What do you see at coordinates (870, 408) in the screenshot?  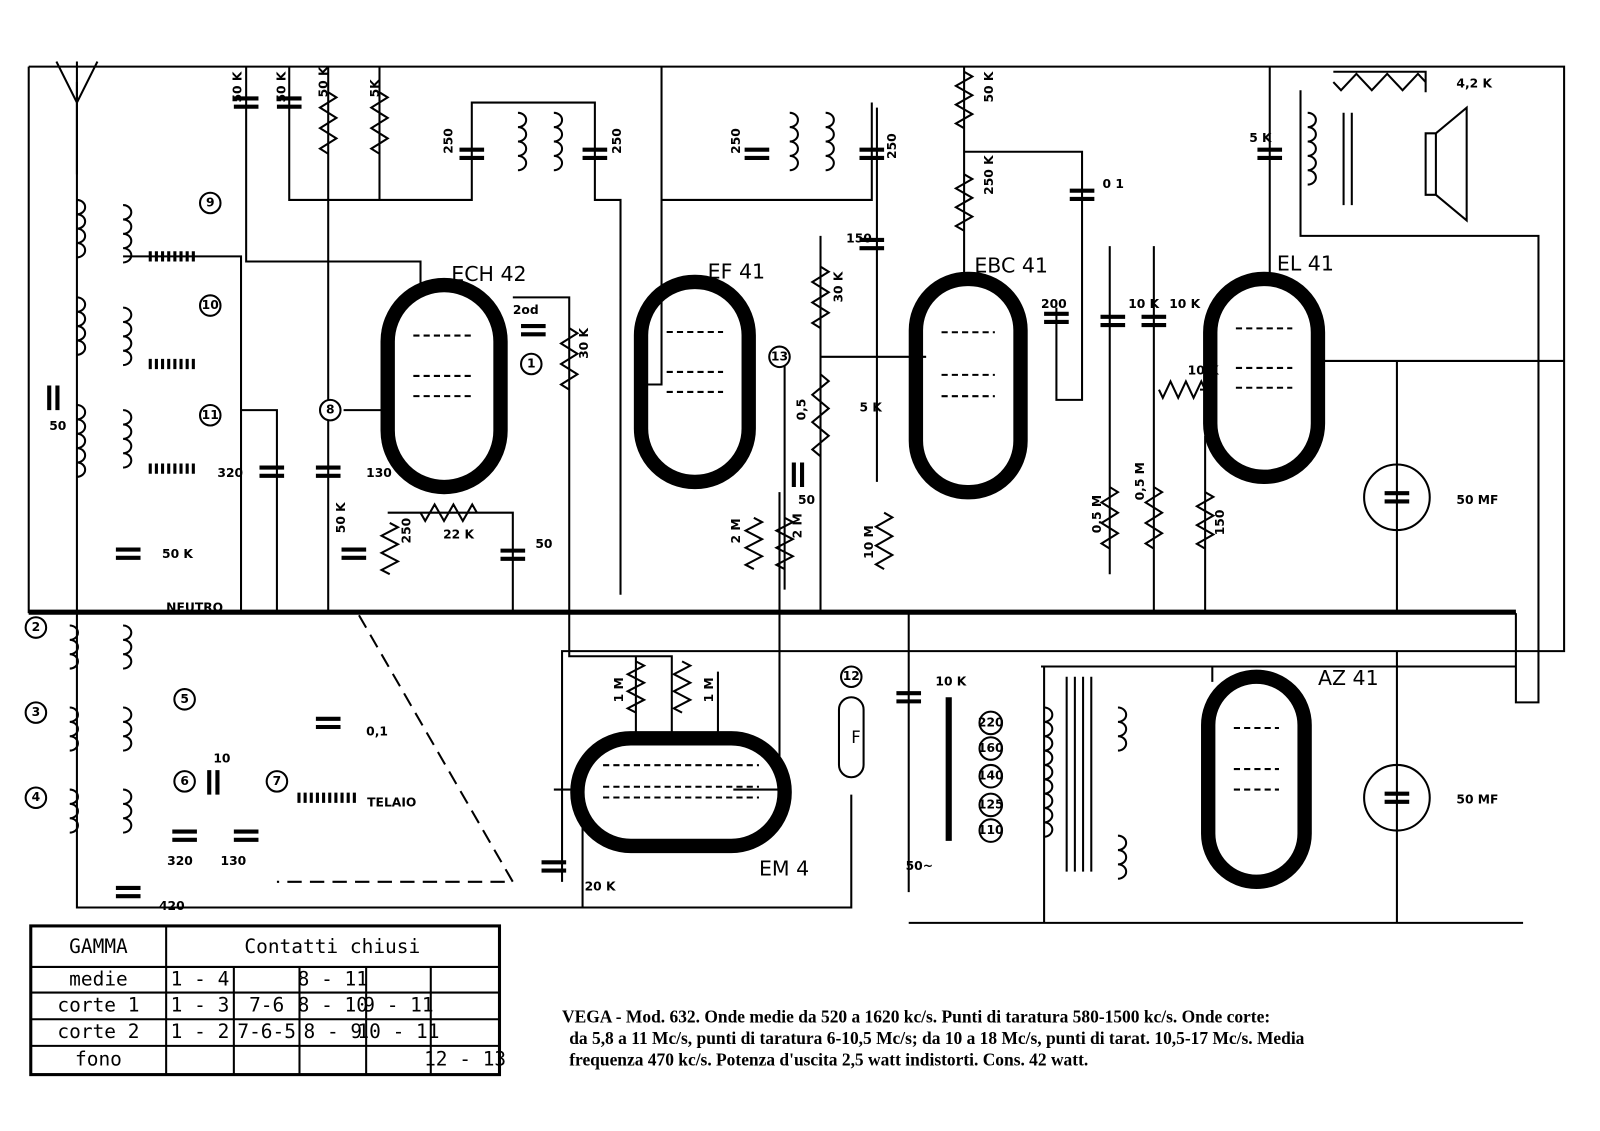 I see `component-label: 5 K` at bounding box center [870, 408].